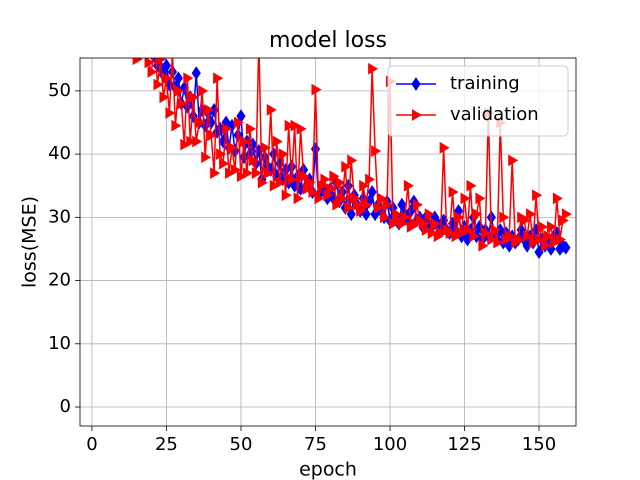 This screenshot has height=480, width=640. Describe the element at coordinates (241, 444) in the screenshot. I see `x-tick-label: 50` at that location.